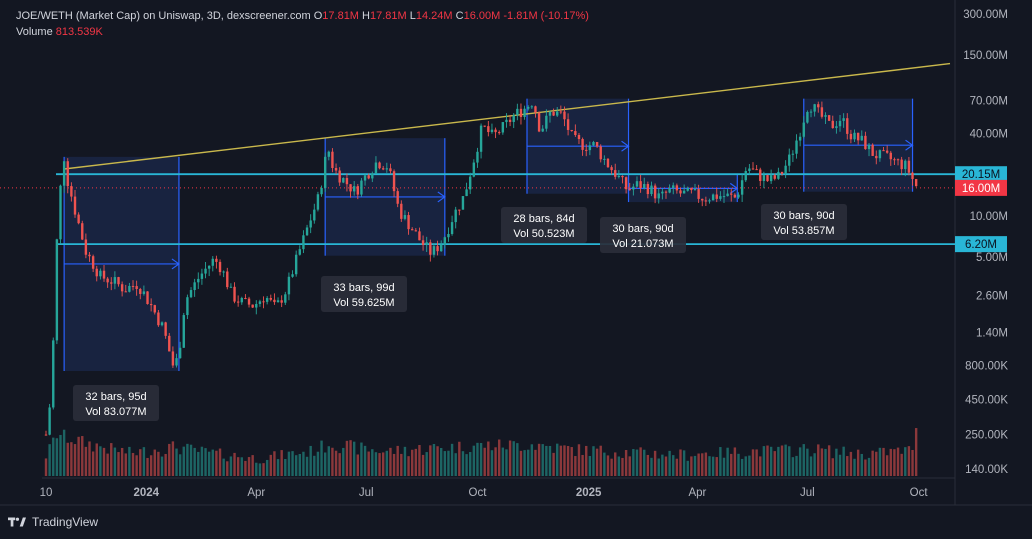 Image resolution: width=1032 pixels, height=539 pixels. I want to click on time-axis-tick: 10, so click(46, 493).